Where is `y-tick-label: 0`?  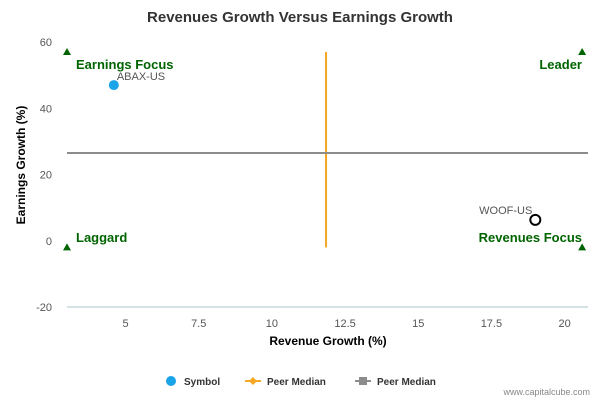
y-tick-label: 0 is located at coordinates (49, 242).